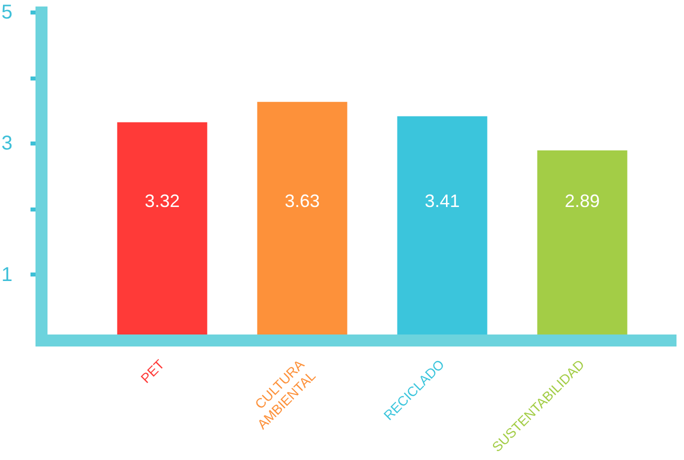 Image resolution: width=684 pixels, height=460 pixels. What do you see at coordinates (582, 201) in the screenshot?
I see `data-label: 2.89` at bounding box center [582, 201].